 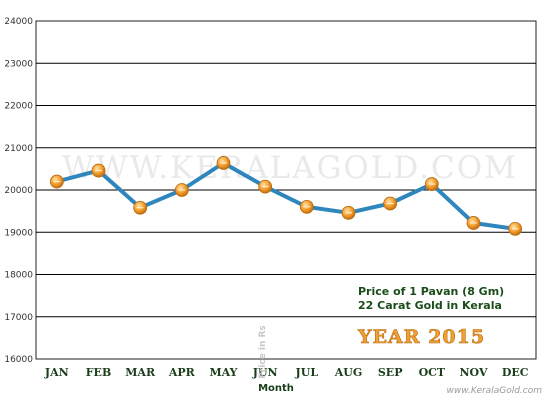 I want to click on x-tick-label: AUG, so click(x=348, y=372).